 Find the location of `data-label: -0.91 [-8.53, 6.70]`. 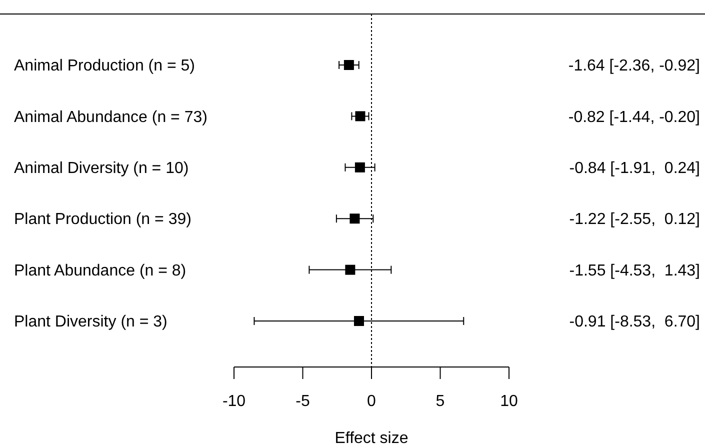

data-label: -0.91 [-8.53, 6.70] is located at coordinates (634, 322).